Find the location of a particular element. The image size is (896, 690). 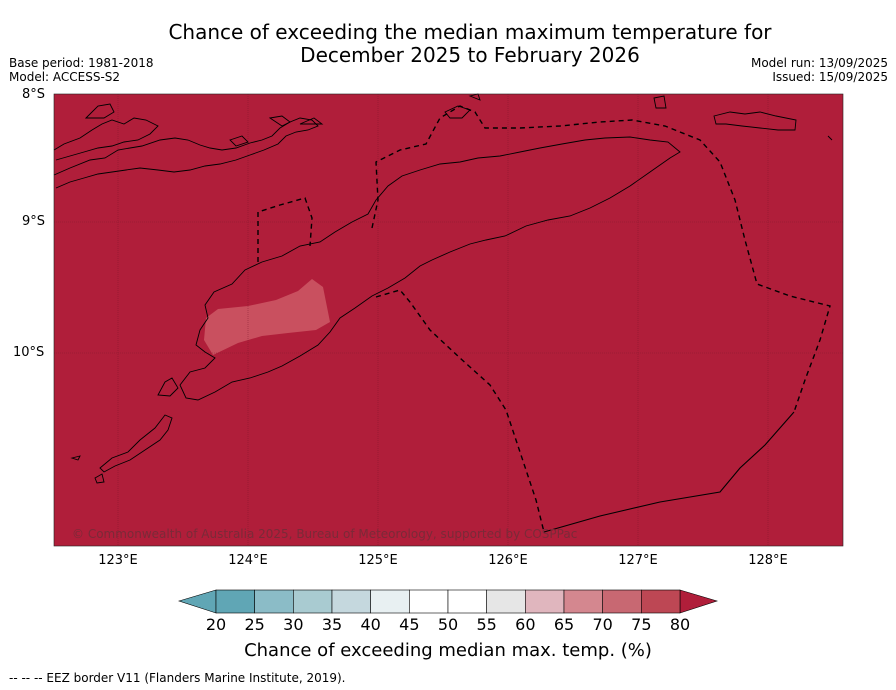

colorbar-tick-label: 45 is located at coordinates (409, 624).